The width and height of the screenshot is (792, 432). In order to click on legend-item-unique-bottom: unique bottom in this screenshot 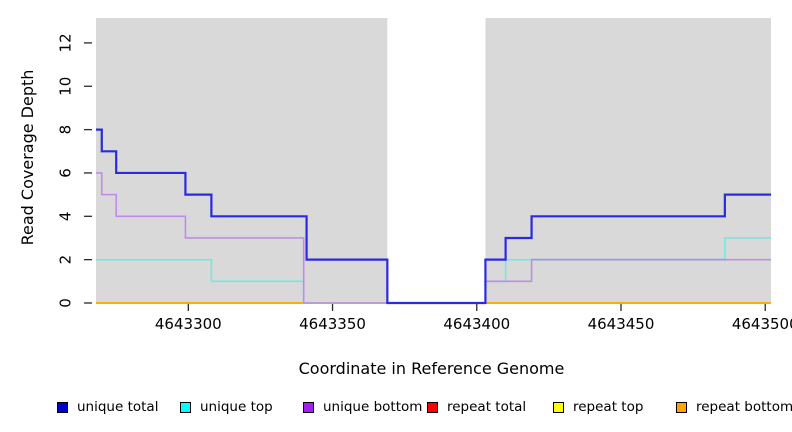, I will do `click(362, 407)`.